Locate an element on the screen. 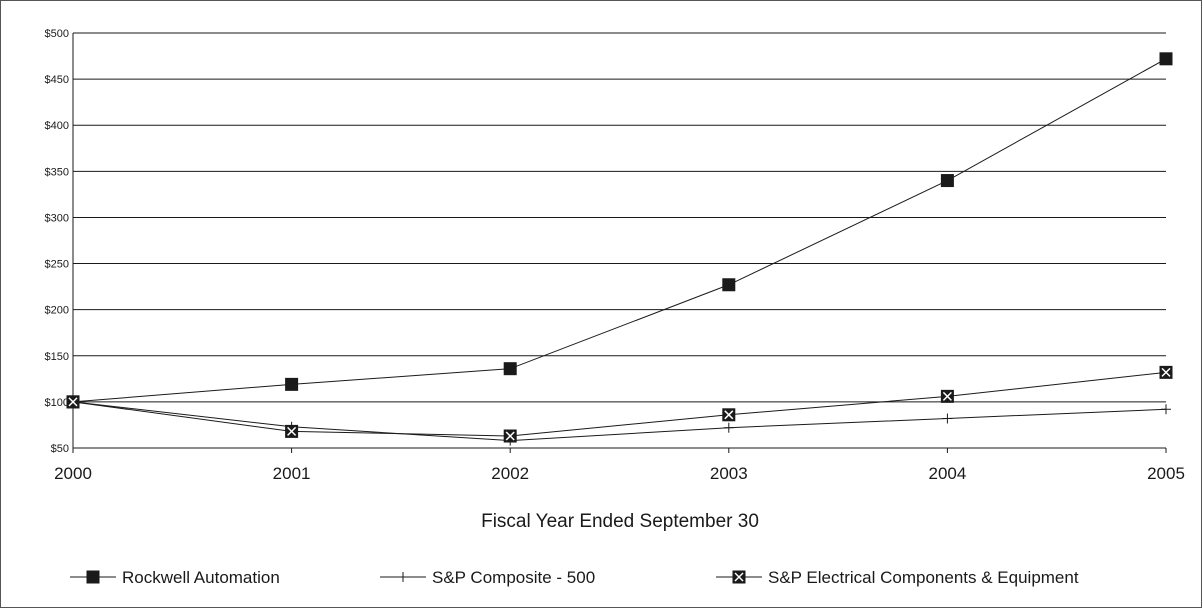 This screenshot has width=1202, height=608. y-tick-label: $50 is located at coordinates (60, 449).